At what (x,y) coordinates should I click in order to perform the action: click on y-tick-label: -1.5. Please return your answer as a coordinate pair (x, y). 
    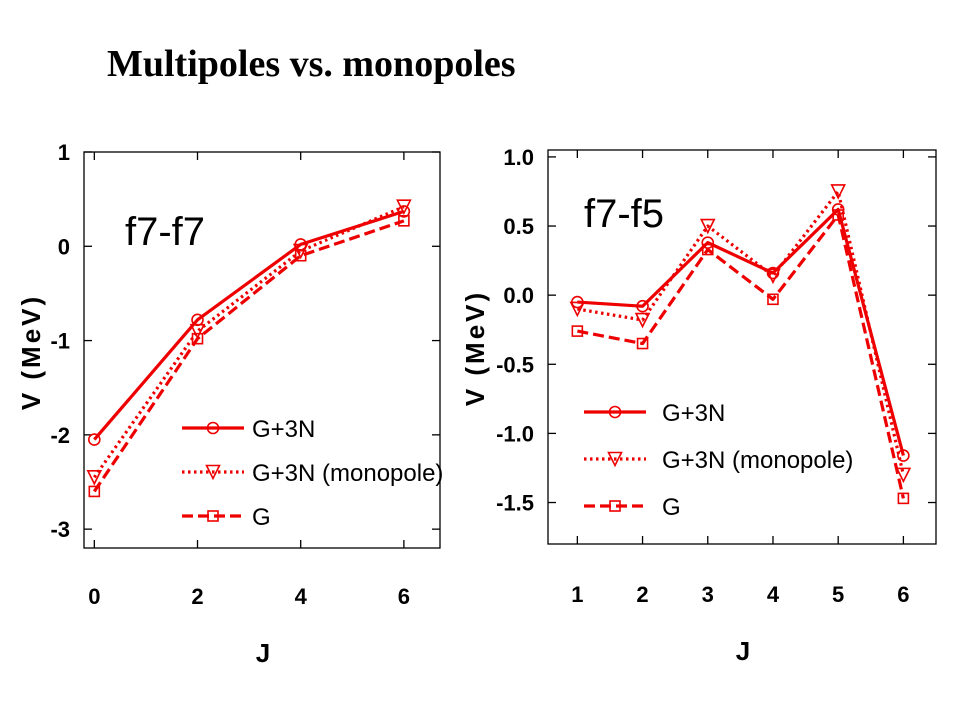
    Looking at the image, I should click on (515, 503).